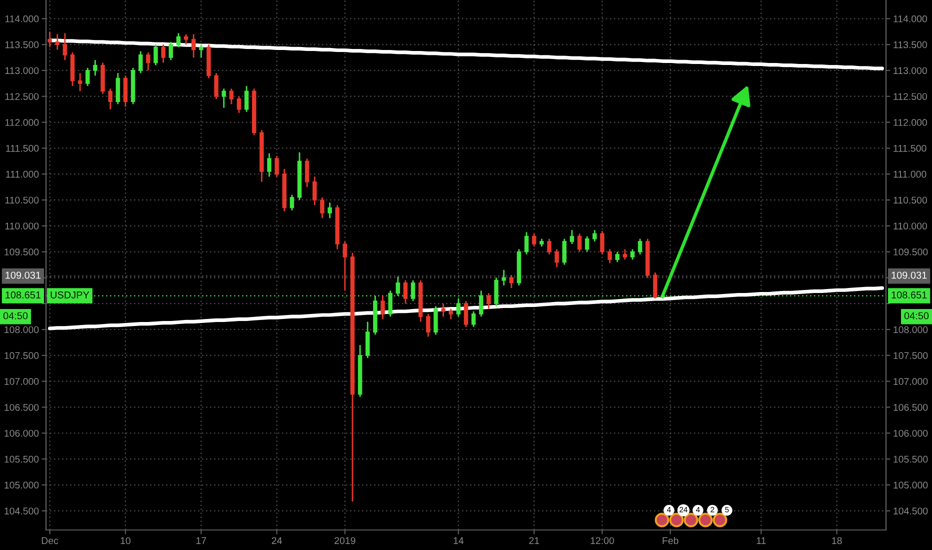 This screenshot has width=932, height=550. What do you see at coordinates (670, 540) in the screenshot?
I see `x-tick-label: Feb` at bounding box center [670, 540].